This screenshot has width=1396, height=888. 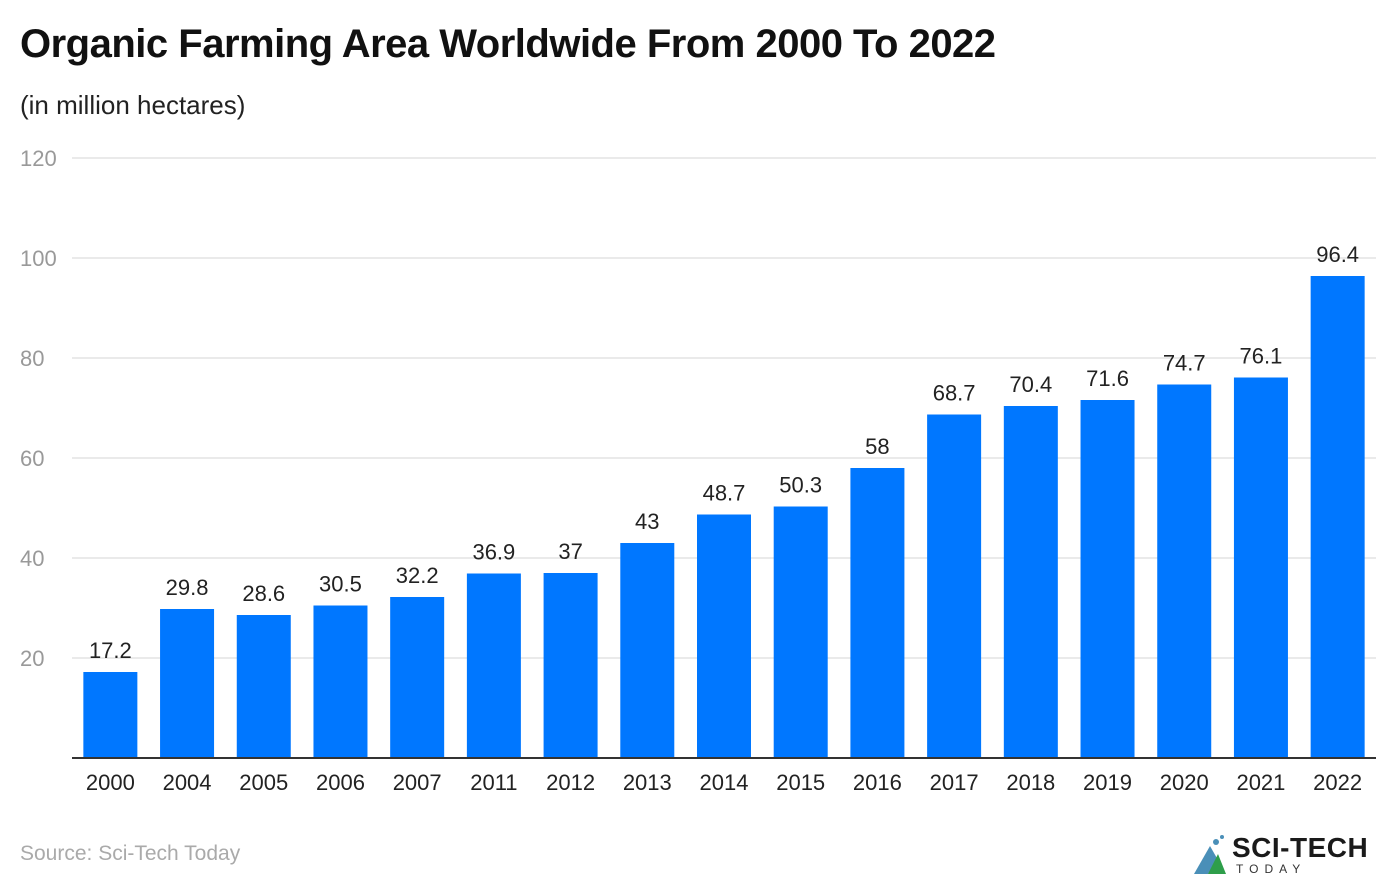 What do you see at coordinates (38, 158) in the screenshot?
I see `y-tick-label: 120` at bounding box center [38, 158].